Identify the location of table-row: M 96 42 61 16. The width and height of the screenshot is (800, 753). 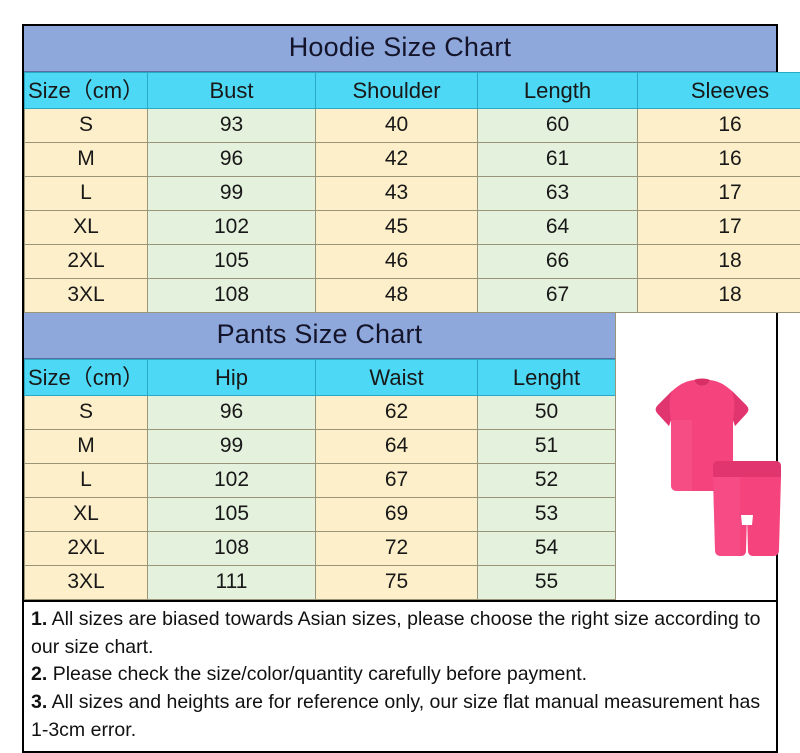
(412, 160).